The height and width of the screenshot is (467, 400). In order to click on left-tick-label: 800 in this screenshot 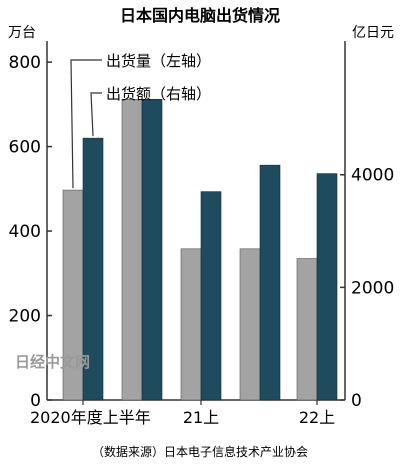, I will do `click(25, 63)`.